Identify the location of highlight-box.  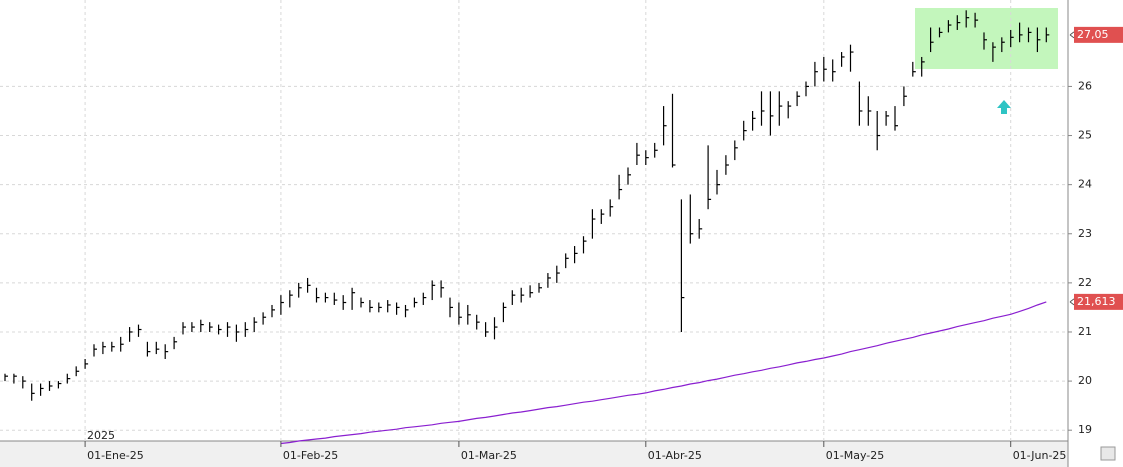
(986, 38).